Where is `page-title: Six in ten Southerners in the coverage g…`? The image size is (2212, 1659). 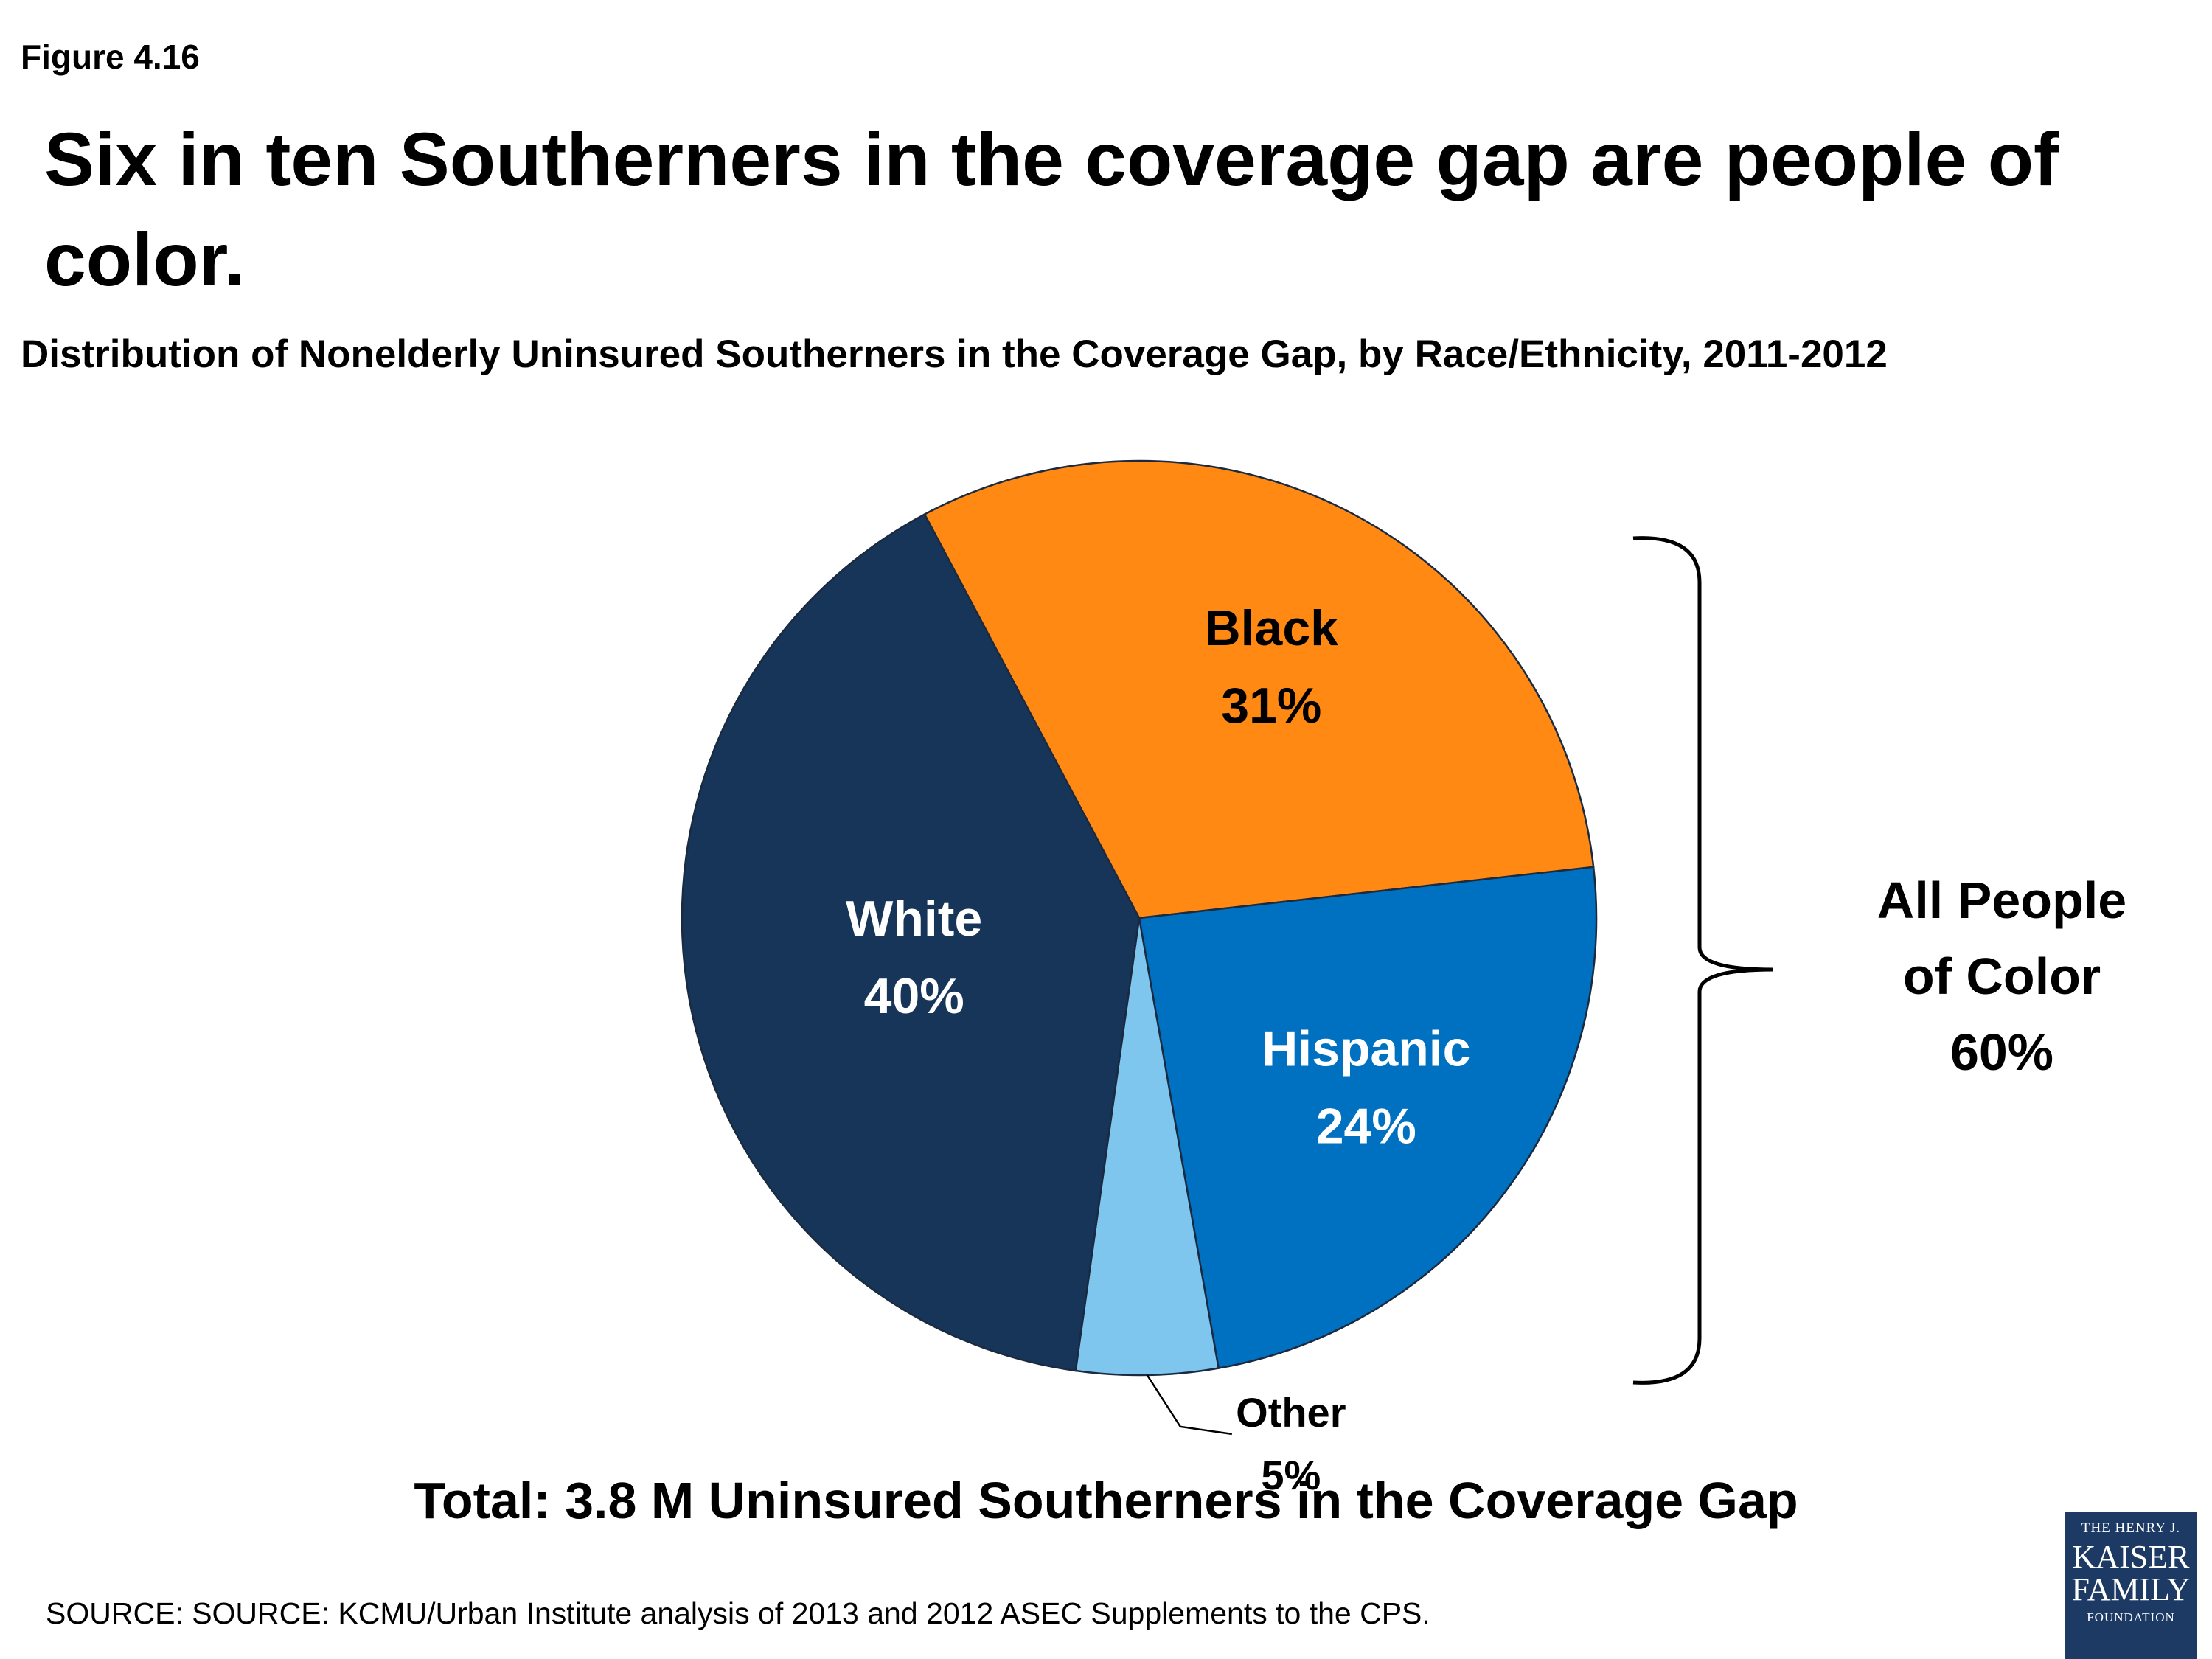 page-title: Six in ten Southerners in the coverage g… is located at coordinates (1051, 209).